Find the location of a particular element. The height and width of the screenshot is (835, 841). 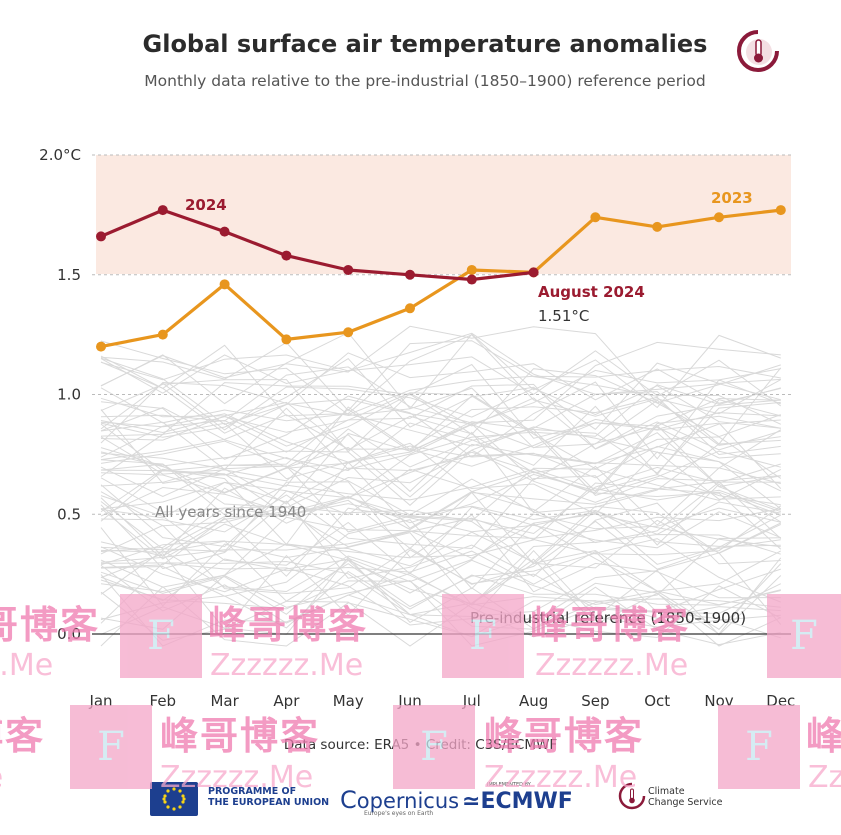

eu-line-1: PROGRAMME OF is located at coordinates (252, 791).